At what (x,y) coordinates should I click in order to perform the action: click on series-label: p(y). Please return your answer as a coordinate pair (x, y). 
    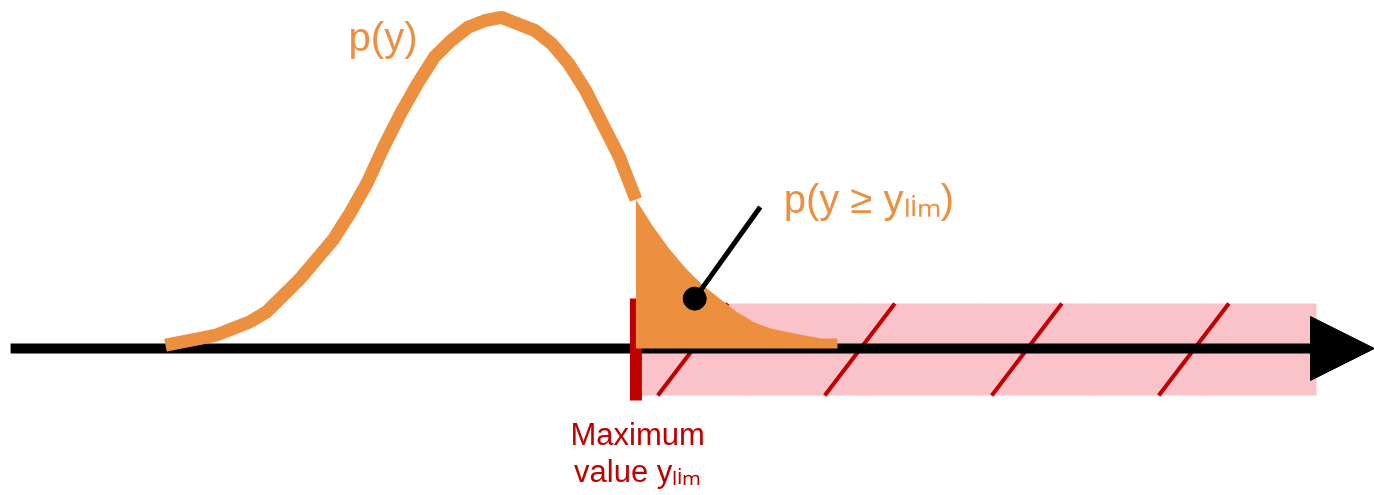
    Looking at the image, I should click on (383, 37).